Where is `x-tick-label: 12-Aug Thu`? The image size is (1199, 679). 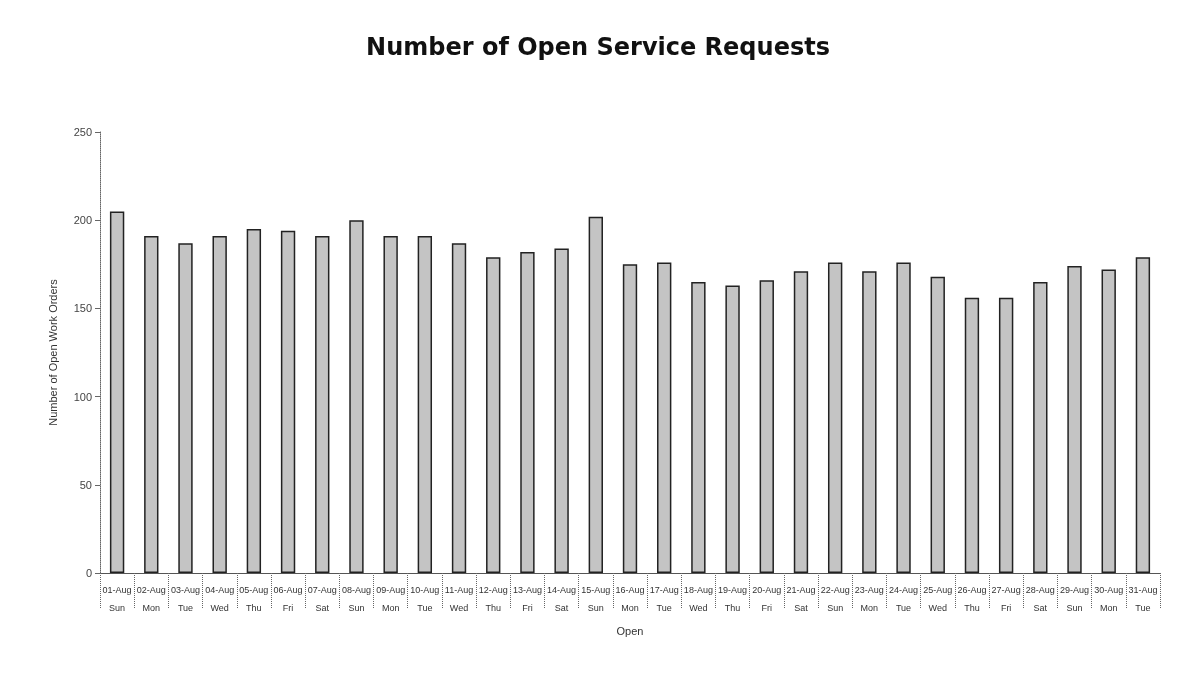 x-tick-label: 12-Aug Thu is located at coordinates (493, 599).